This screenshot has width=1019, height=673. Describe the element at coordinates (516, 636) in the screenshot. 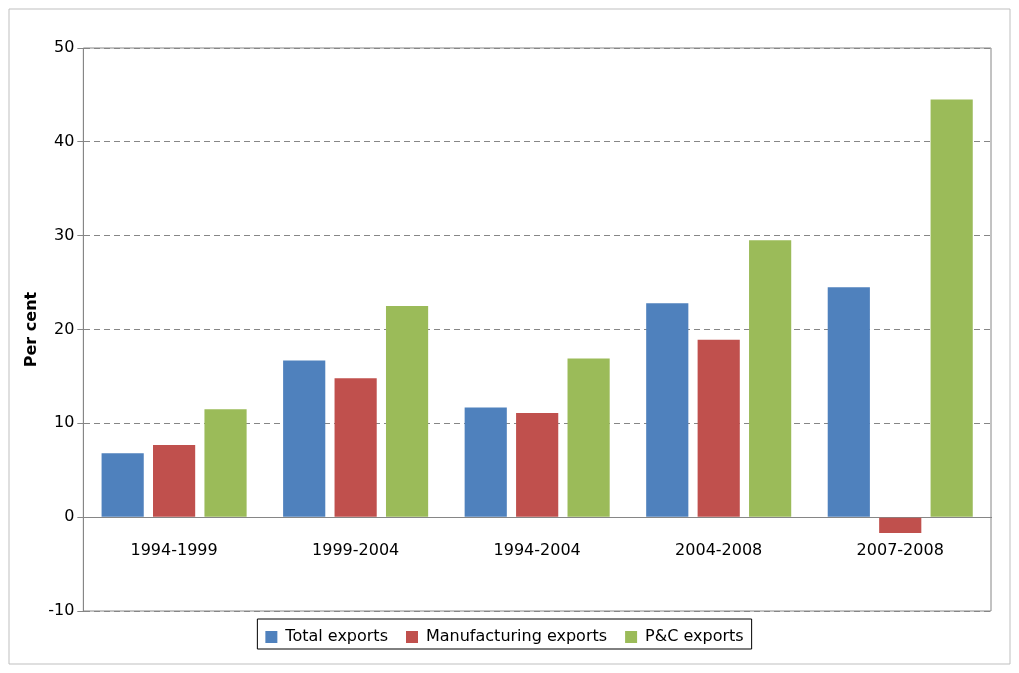

I see `legend-label: Manufacturing exports` at that location.